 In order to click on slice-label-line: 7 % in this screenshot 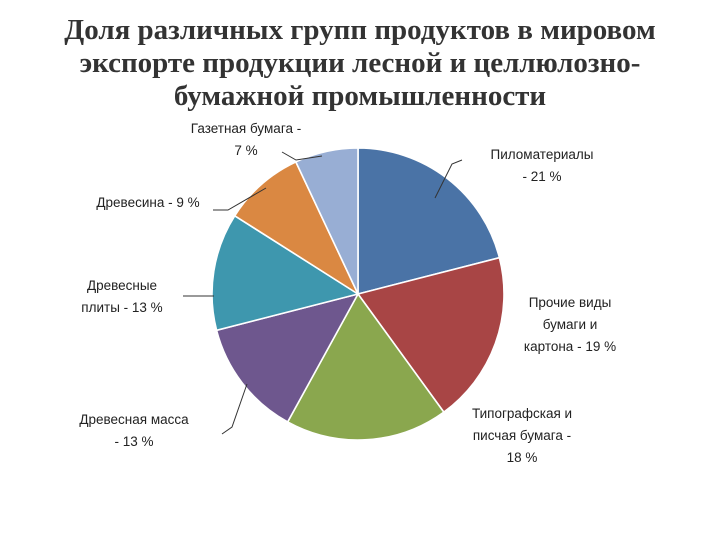, I will do `click(245, 150)`.